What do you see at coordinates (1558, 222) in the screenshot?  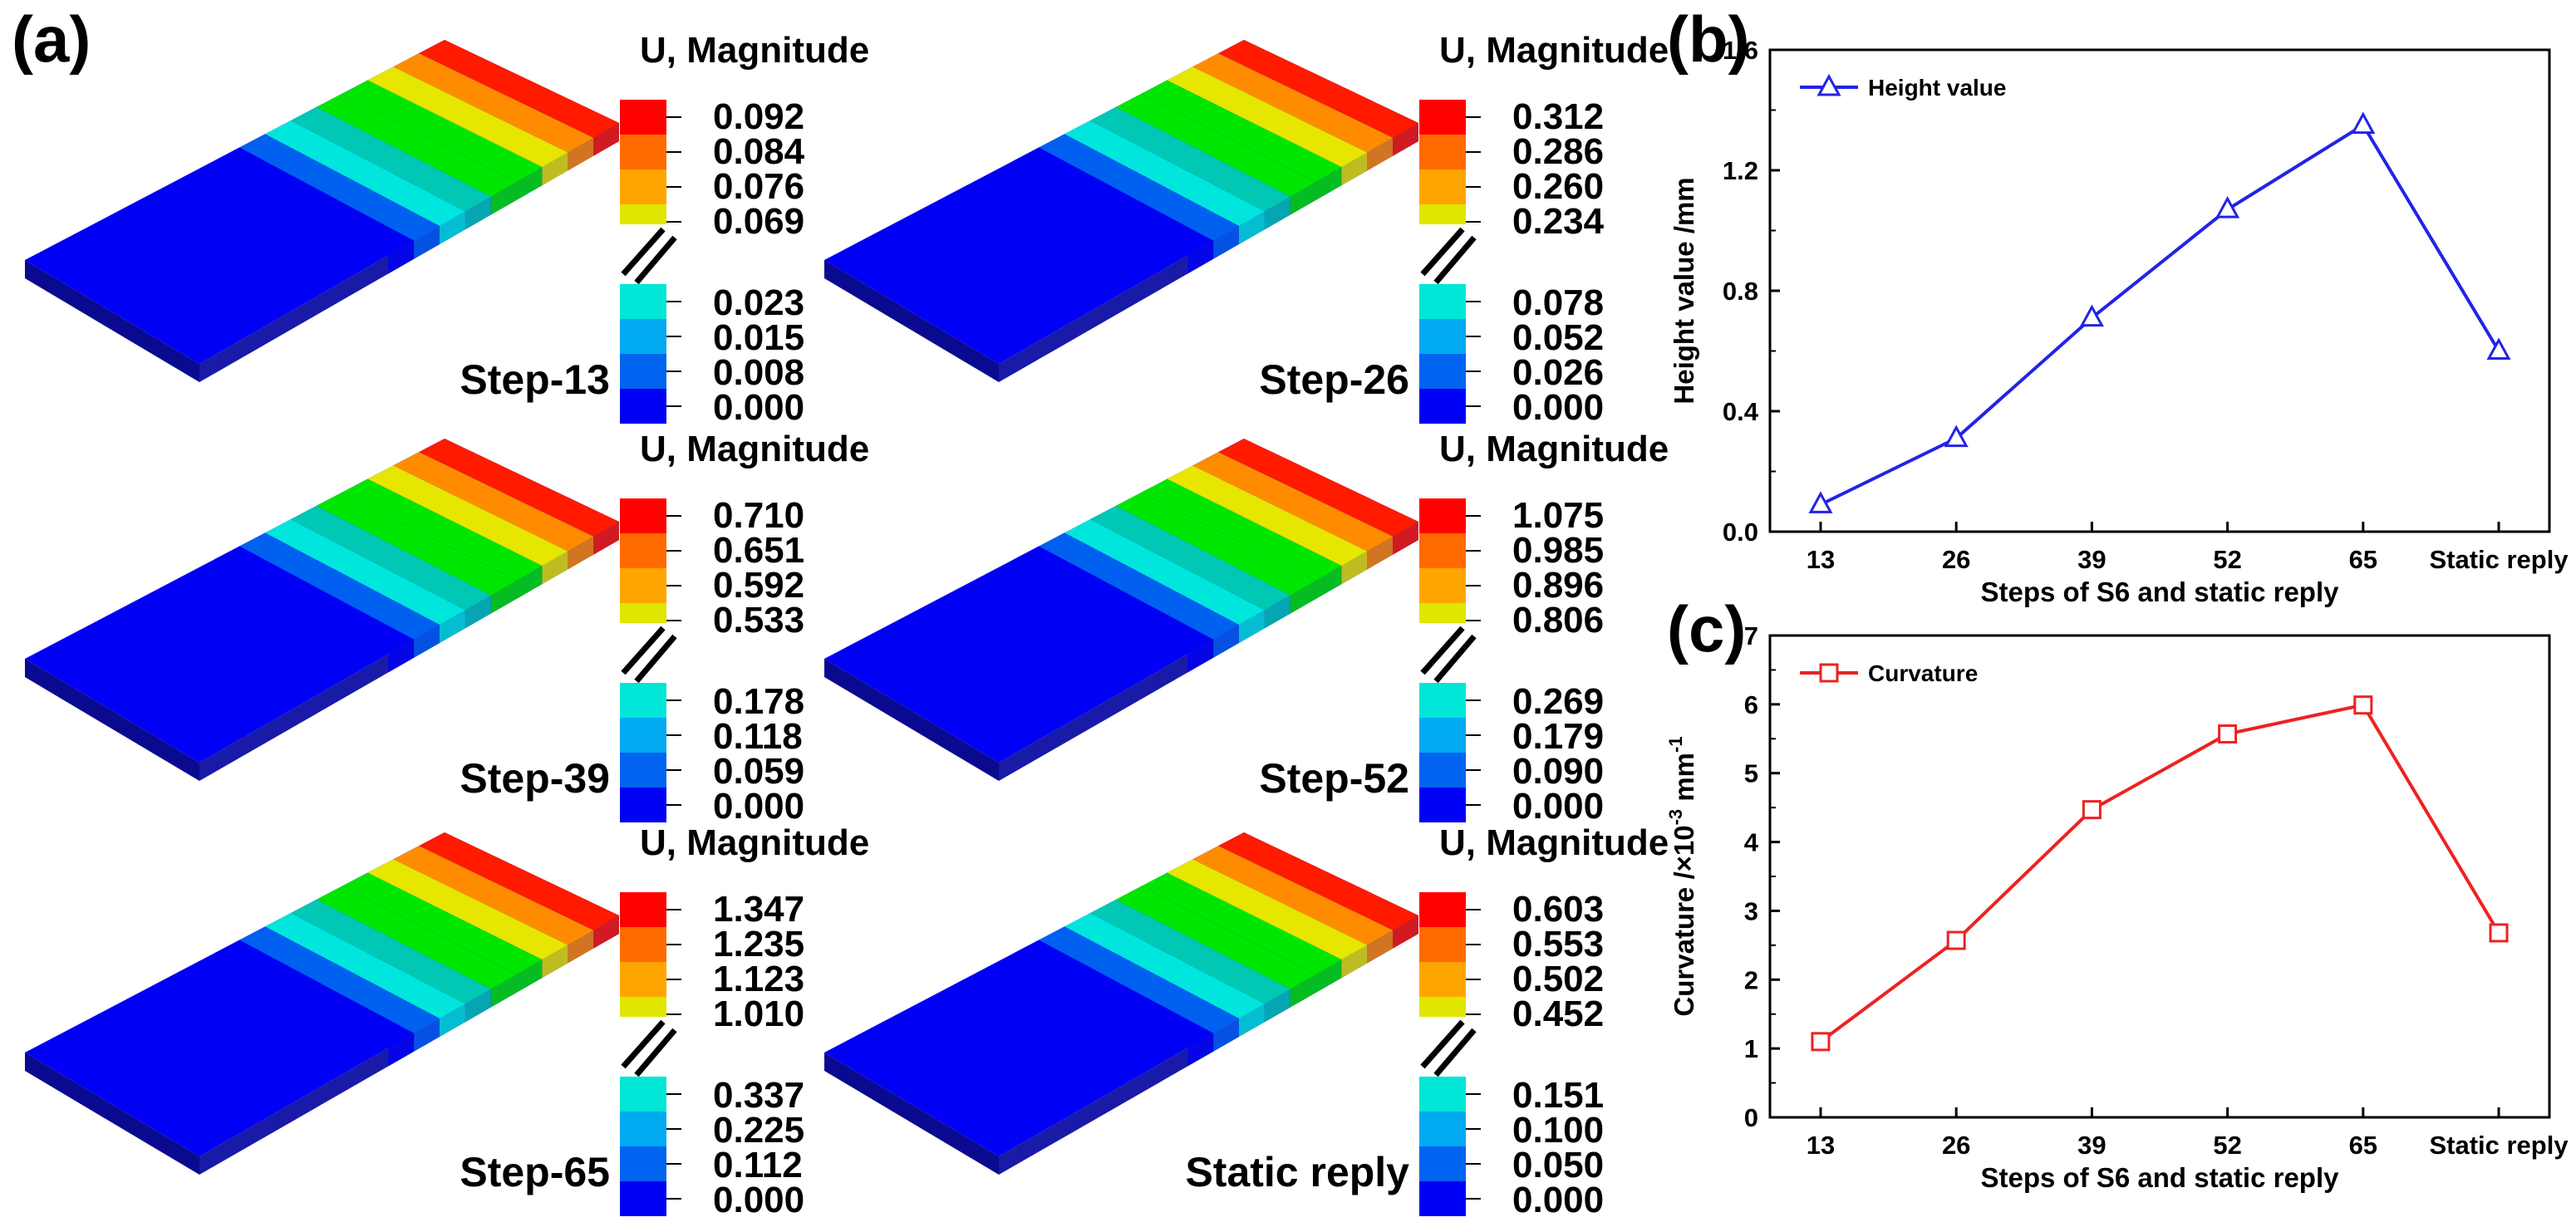 I see `legend-value: 0.234` at bounding box center [1558, 222].